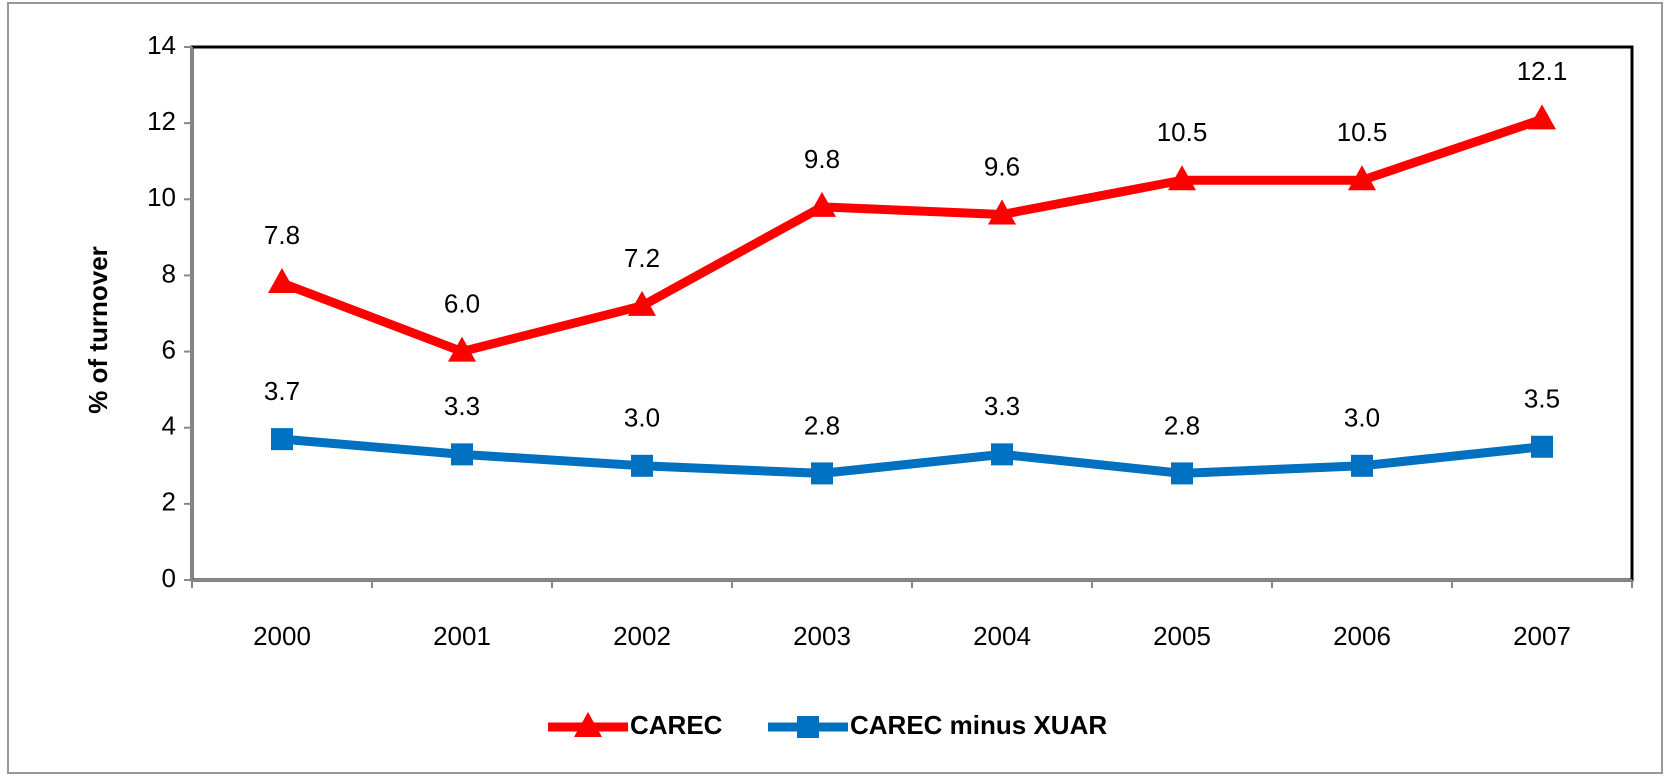 This screenshot has width=1670, height=777. What do you see at coordinates (169, 349) in the screenshot?
I see `y-tick-label: 6` at bounding box center [169, 349].